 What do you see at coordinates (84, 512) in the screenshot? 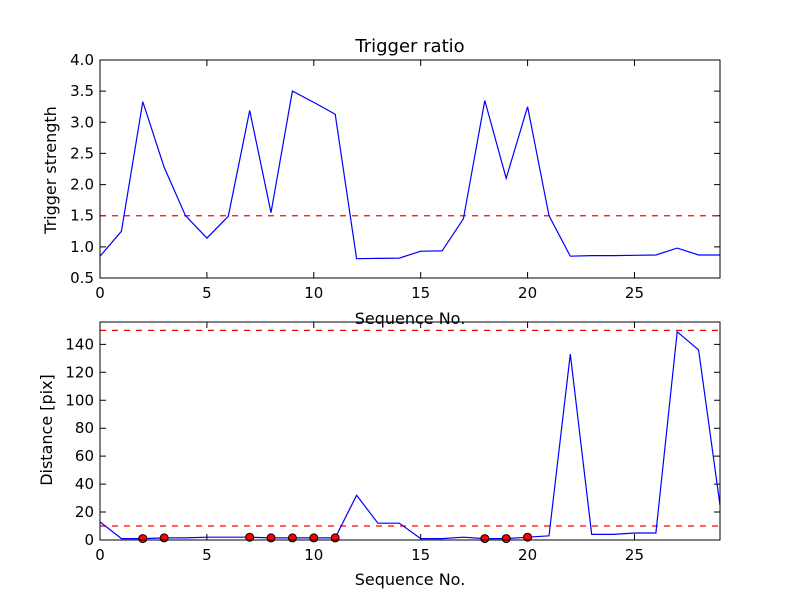
I see `y-tick-label: 20` at bounding box center [84, 512].